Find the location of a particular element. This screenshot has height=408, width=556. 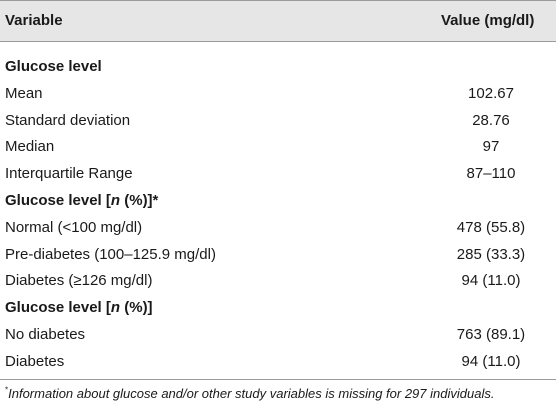

row-label: Diabetes is located at coordinates (35, 361).